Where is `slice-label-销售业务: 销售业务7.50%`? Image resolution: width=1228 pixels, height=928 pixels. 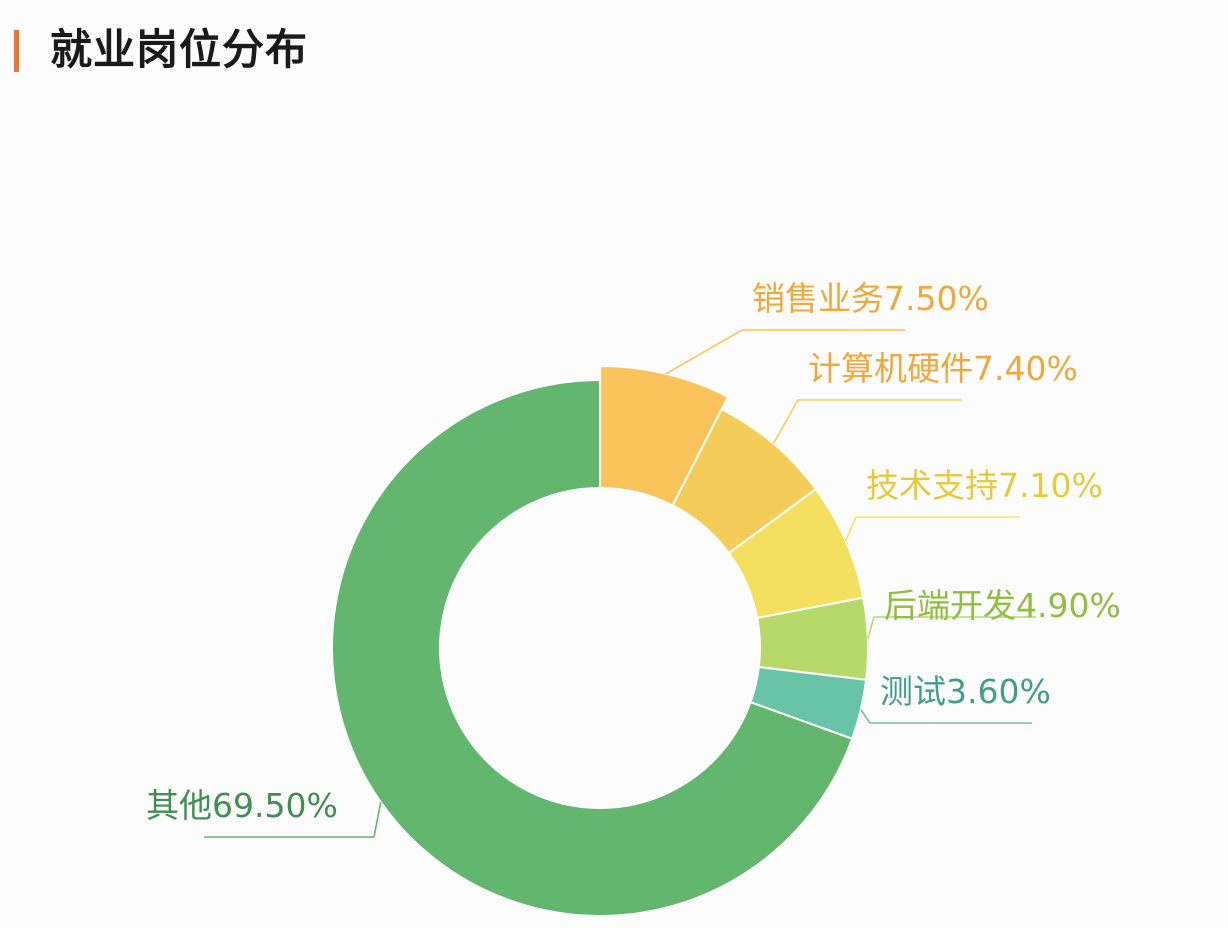
slice-label-销售业务: 销售业务7.50% is located at coordinates (870, 298).